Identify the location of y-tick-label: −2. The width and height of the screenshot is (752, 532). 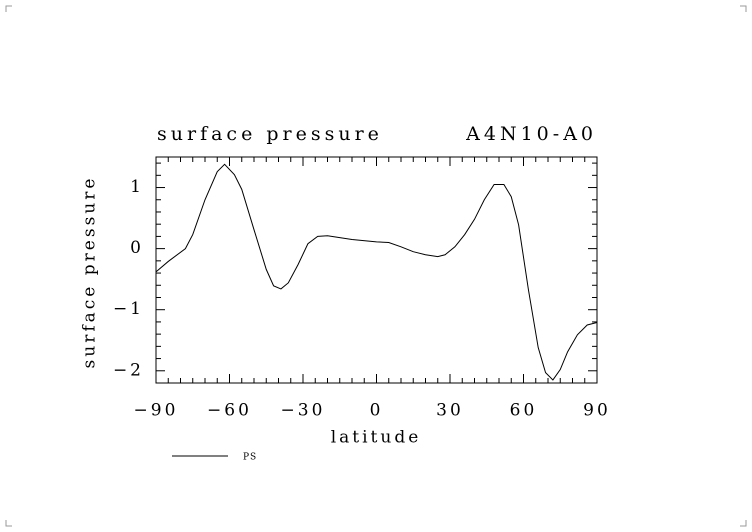
(128, 370).